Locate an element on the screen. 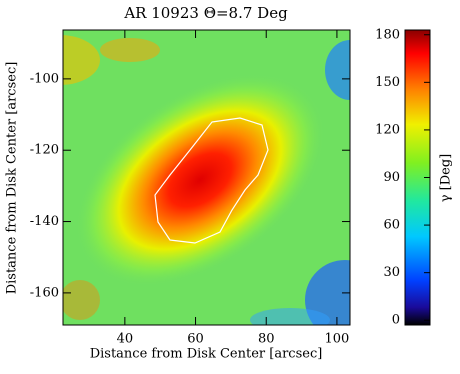  colorbar-label: γ [Deg] is located at coordinates (446, 178).